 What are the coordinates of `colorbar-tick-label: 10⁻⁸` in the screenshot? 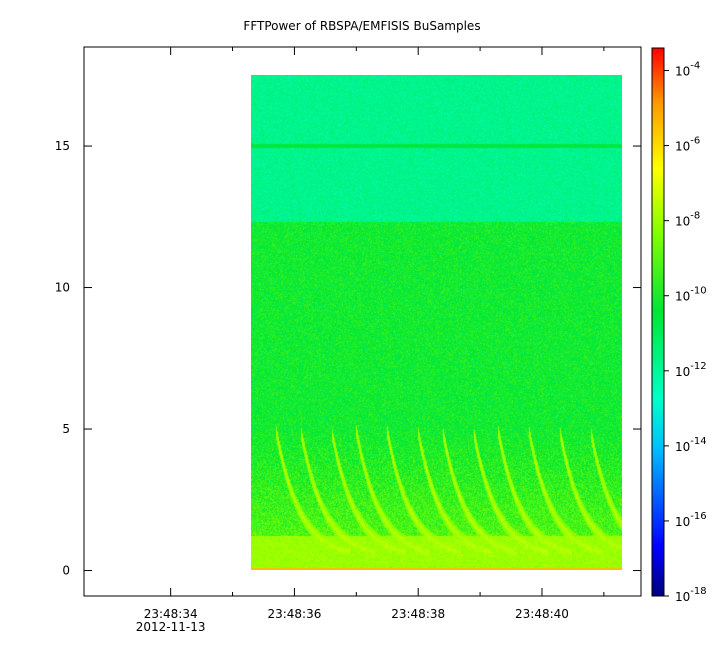 It's located at (687, 220).